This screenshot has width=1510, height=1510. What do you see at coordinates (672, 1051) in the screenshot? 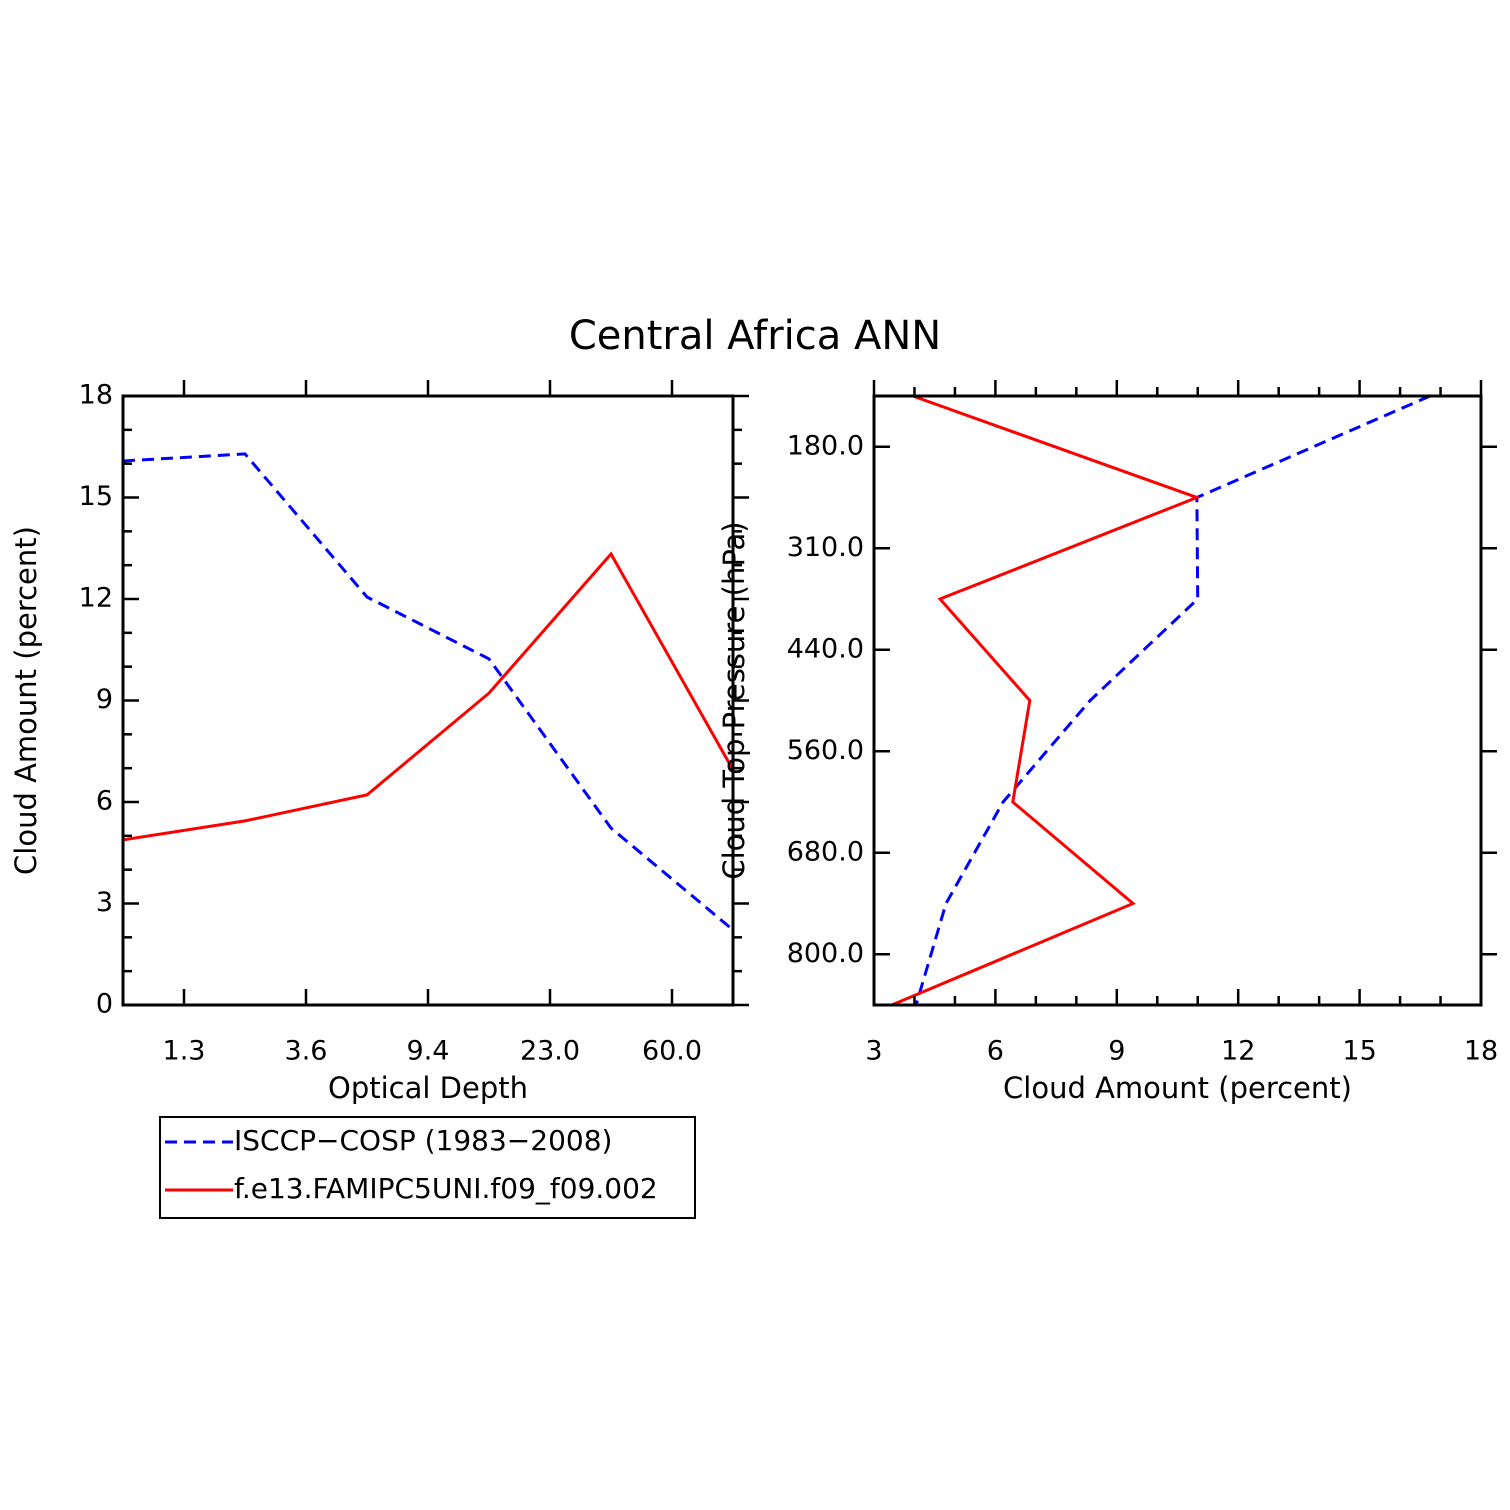
I see `x-tick-label: 60.0` at bounding box center [672, 1051].